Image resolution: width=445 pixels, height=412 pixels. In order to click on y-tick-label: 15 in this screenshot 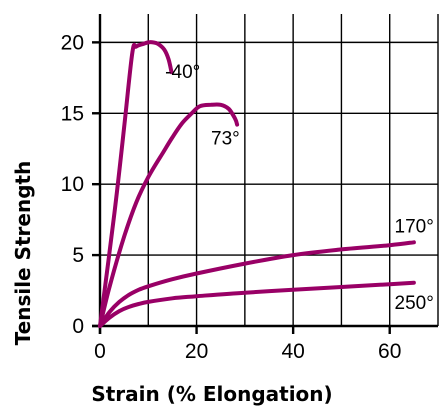, I will do `click(72, 113)`.